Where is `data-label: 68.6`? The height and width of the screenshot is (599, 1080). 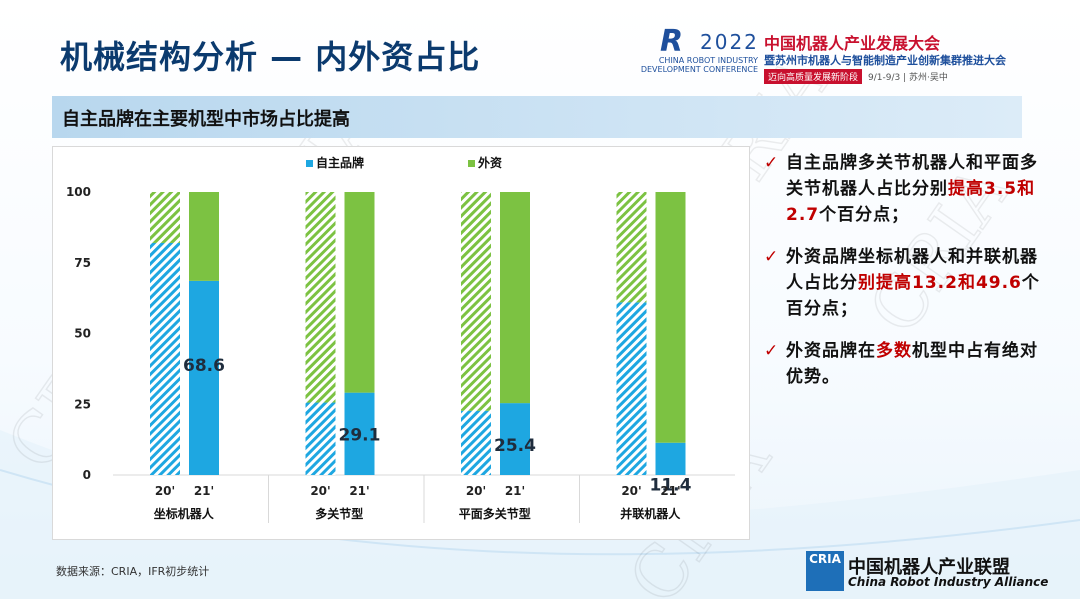 data-label: 68.6 is located at coordinates (204, 366).